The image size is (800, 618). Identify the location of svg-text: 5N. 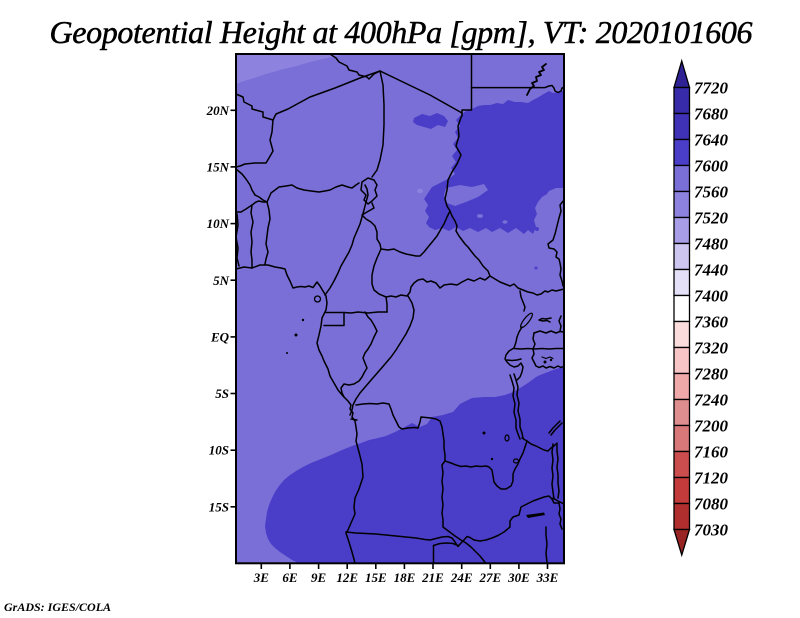
(221, 280).